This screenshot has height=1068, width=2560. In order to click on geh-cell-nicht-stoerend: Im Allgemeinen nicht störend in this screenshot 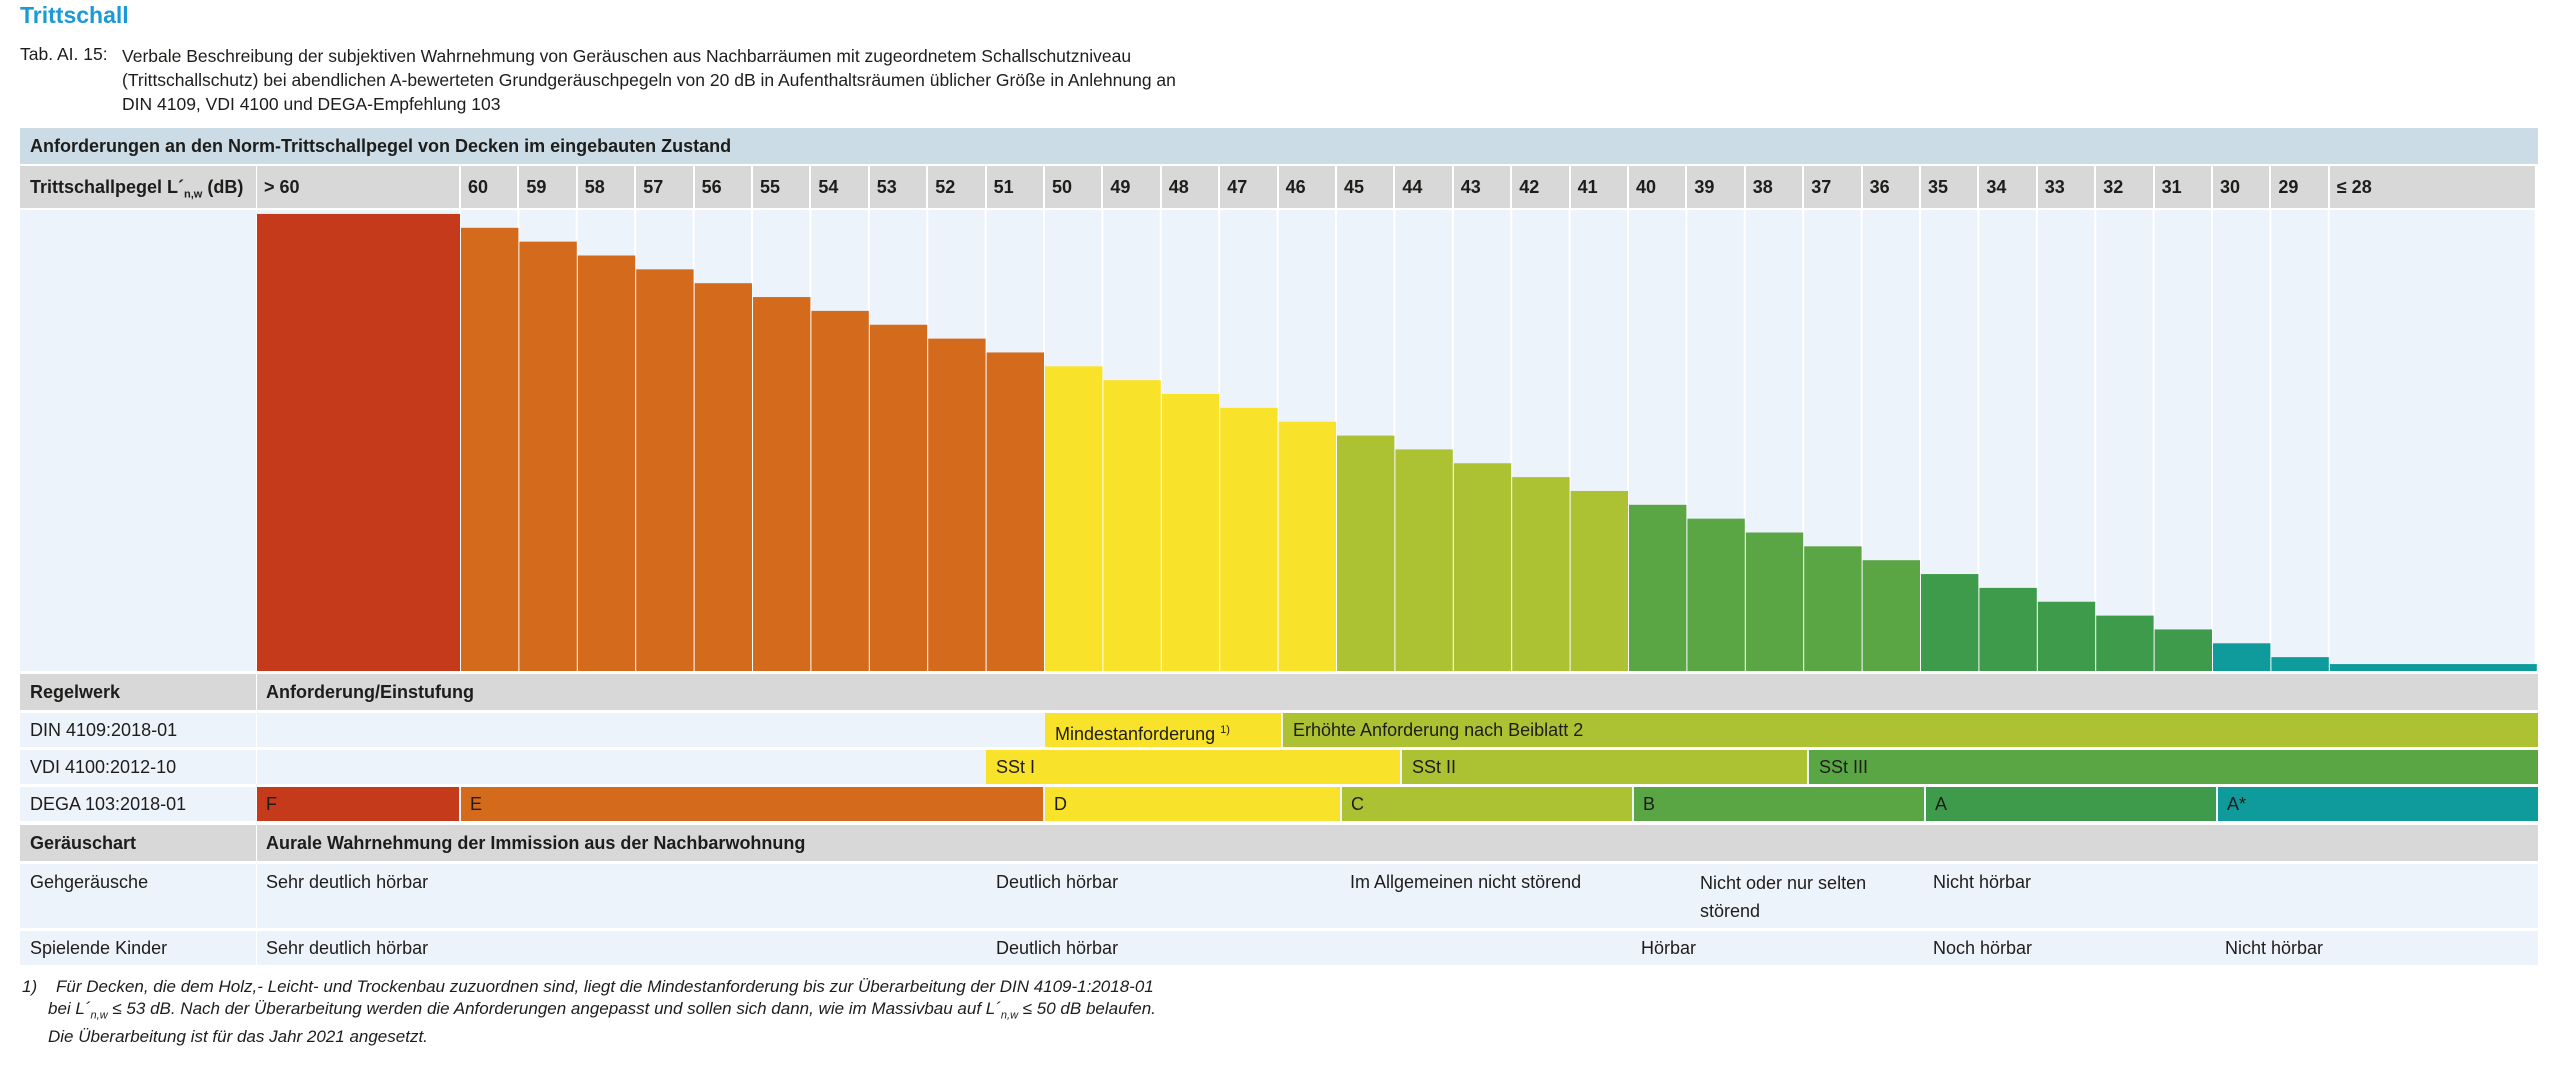, I will do `click(1466, 882)`.